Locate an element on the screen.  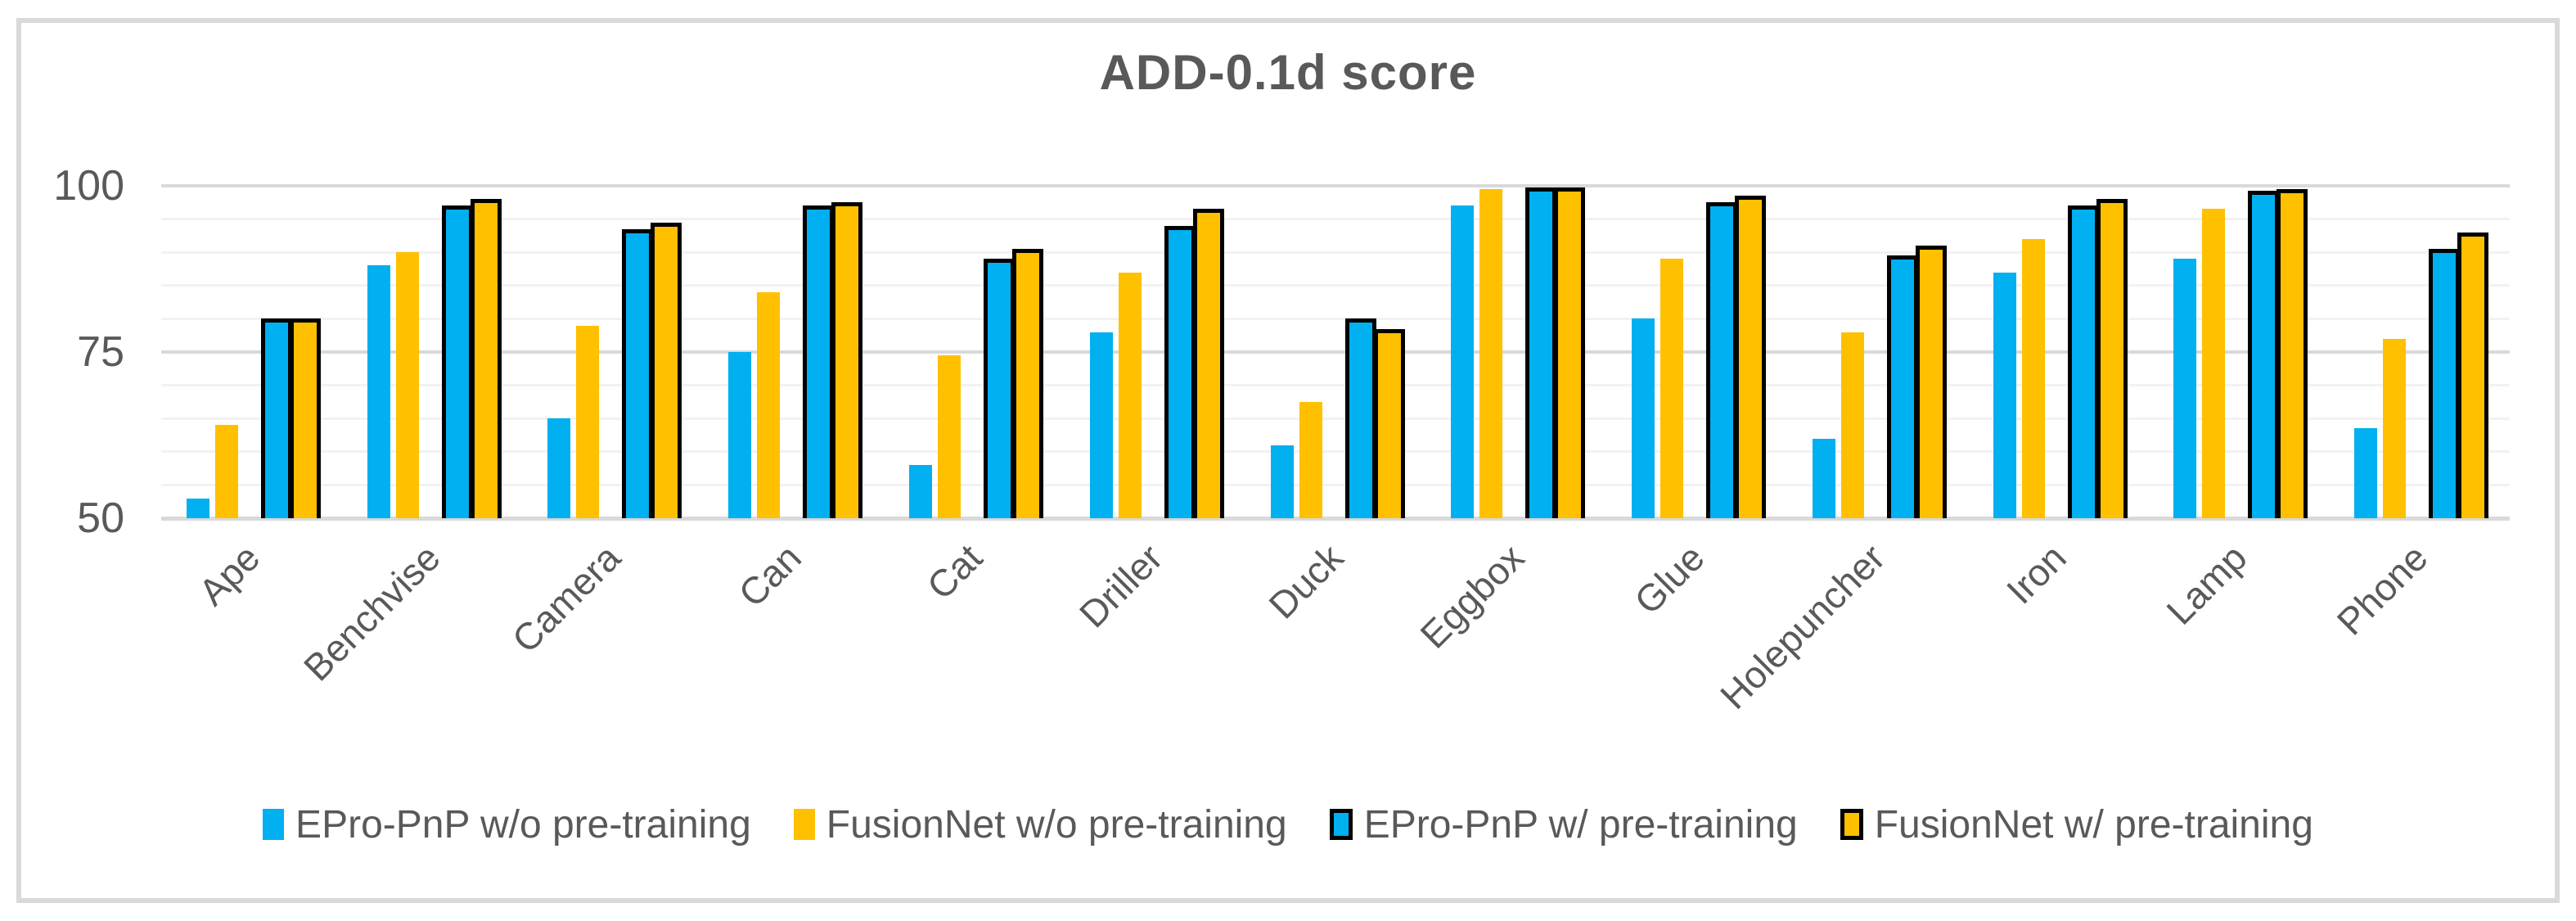
legend-label-4: FusionNet w/ pre-training is located at coordinates (2093, 825).